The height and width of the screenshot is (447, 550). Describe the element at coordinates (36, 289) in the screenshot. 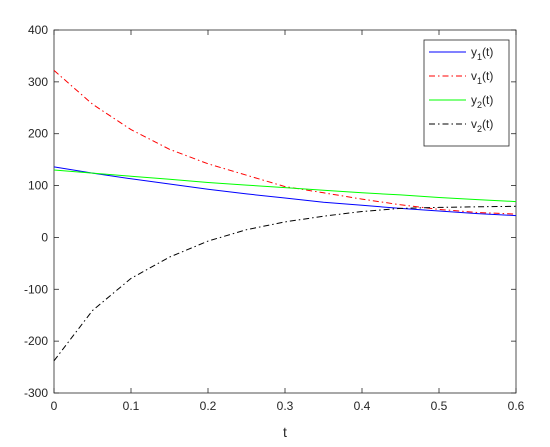

I see `y-tick-label: -100` at that location.